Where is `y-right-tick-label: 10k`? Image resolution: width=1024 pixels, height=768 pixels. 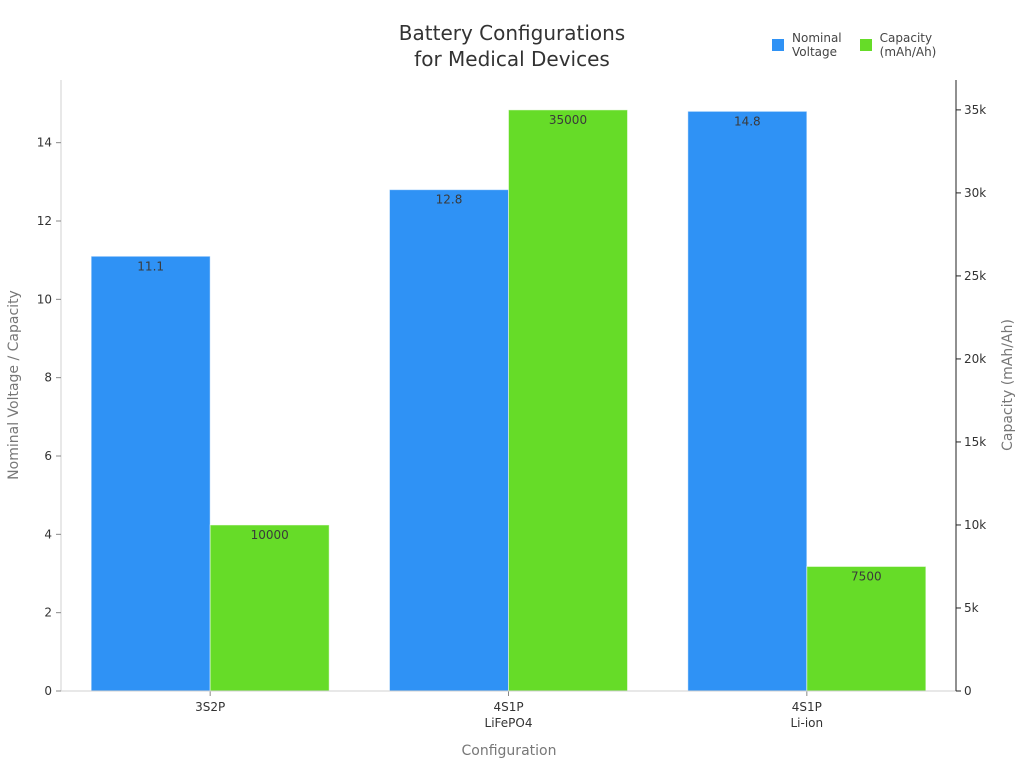
y-right-tick-label: 10k is located at coordinates (975, 525).